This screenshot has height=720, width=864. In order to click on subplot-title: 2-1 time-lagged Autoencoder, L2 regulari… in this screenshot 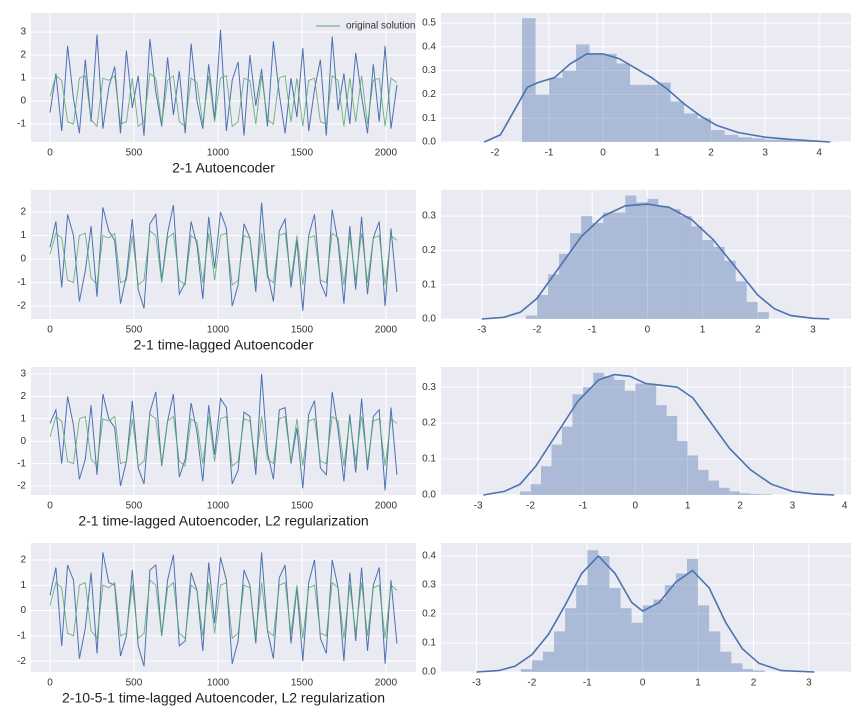, I will do `click(223, 521)`.